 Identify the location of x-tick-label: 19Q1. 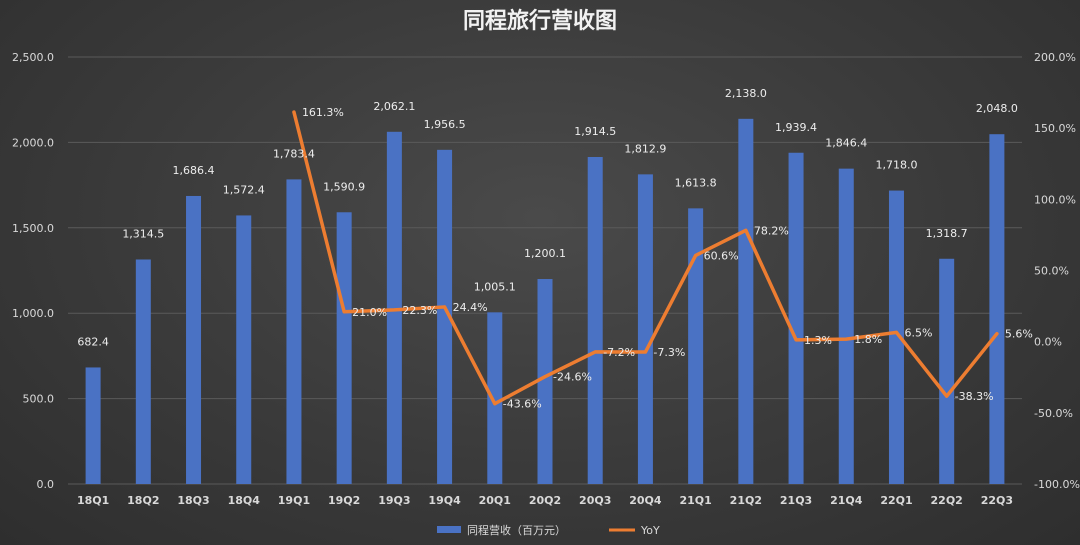
(294, 500).